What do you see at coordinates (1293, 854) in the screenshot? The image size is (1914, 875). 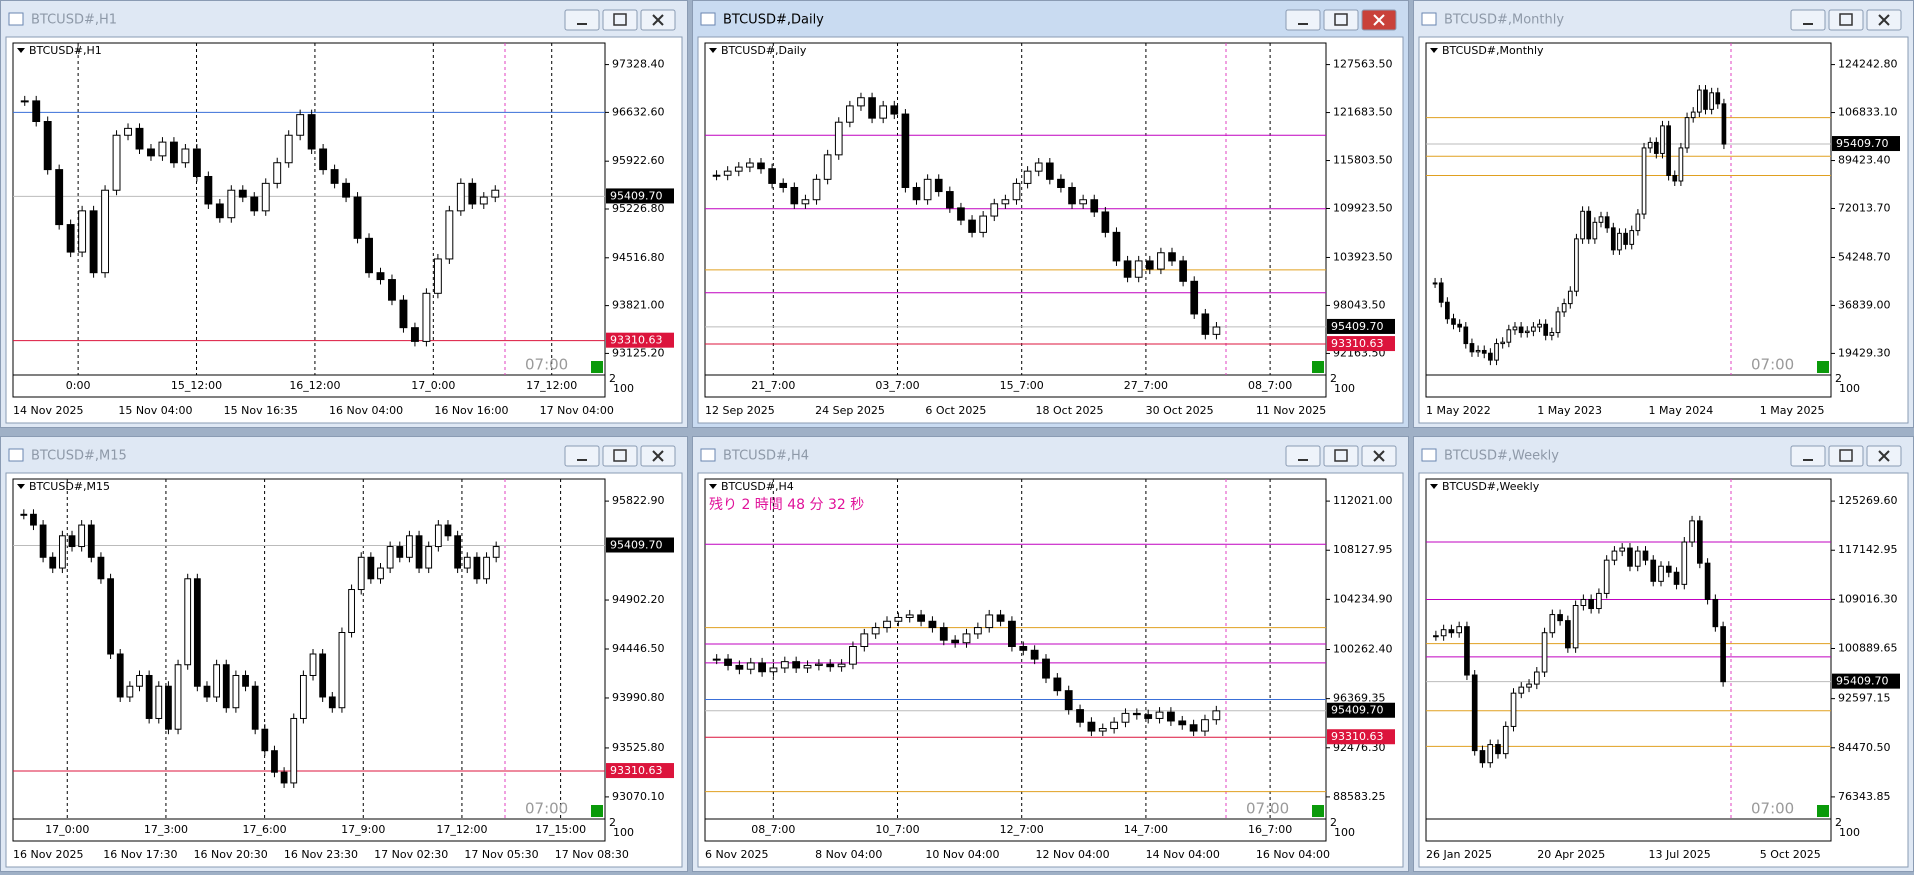 I see `x-date-label: 16 Nov 04:00` at bounding box center [1293, 854].